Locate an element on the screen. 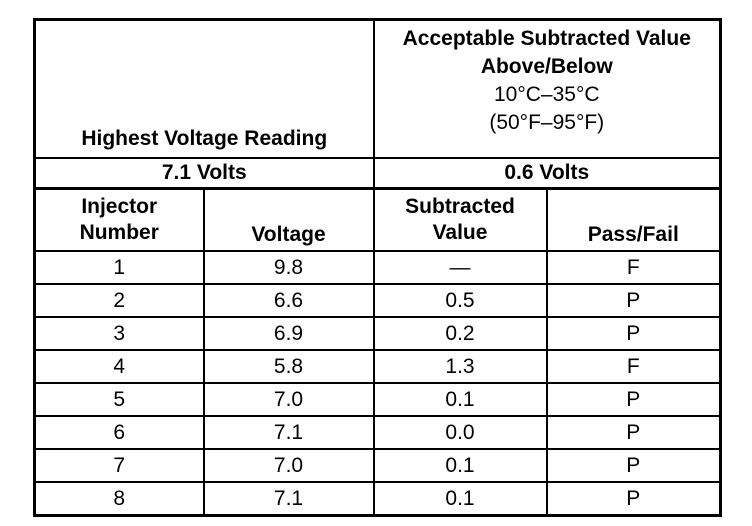  data-row: 3 6.9 0.2 P is located at coordinates (377, 333).